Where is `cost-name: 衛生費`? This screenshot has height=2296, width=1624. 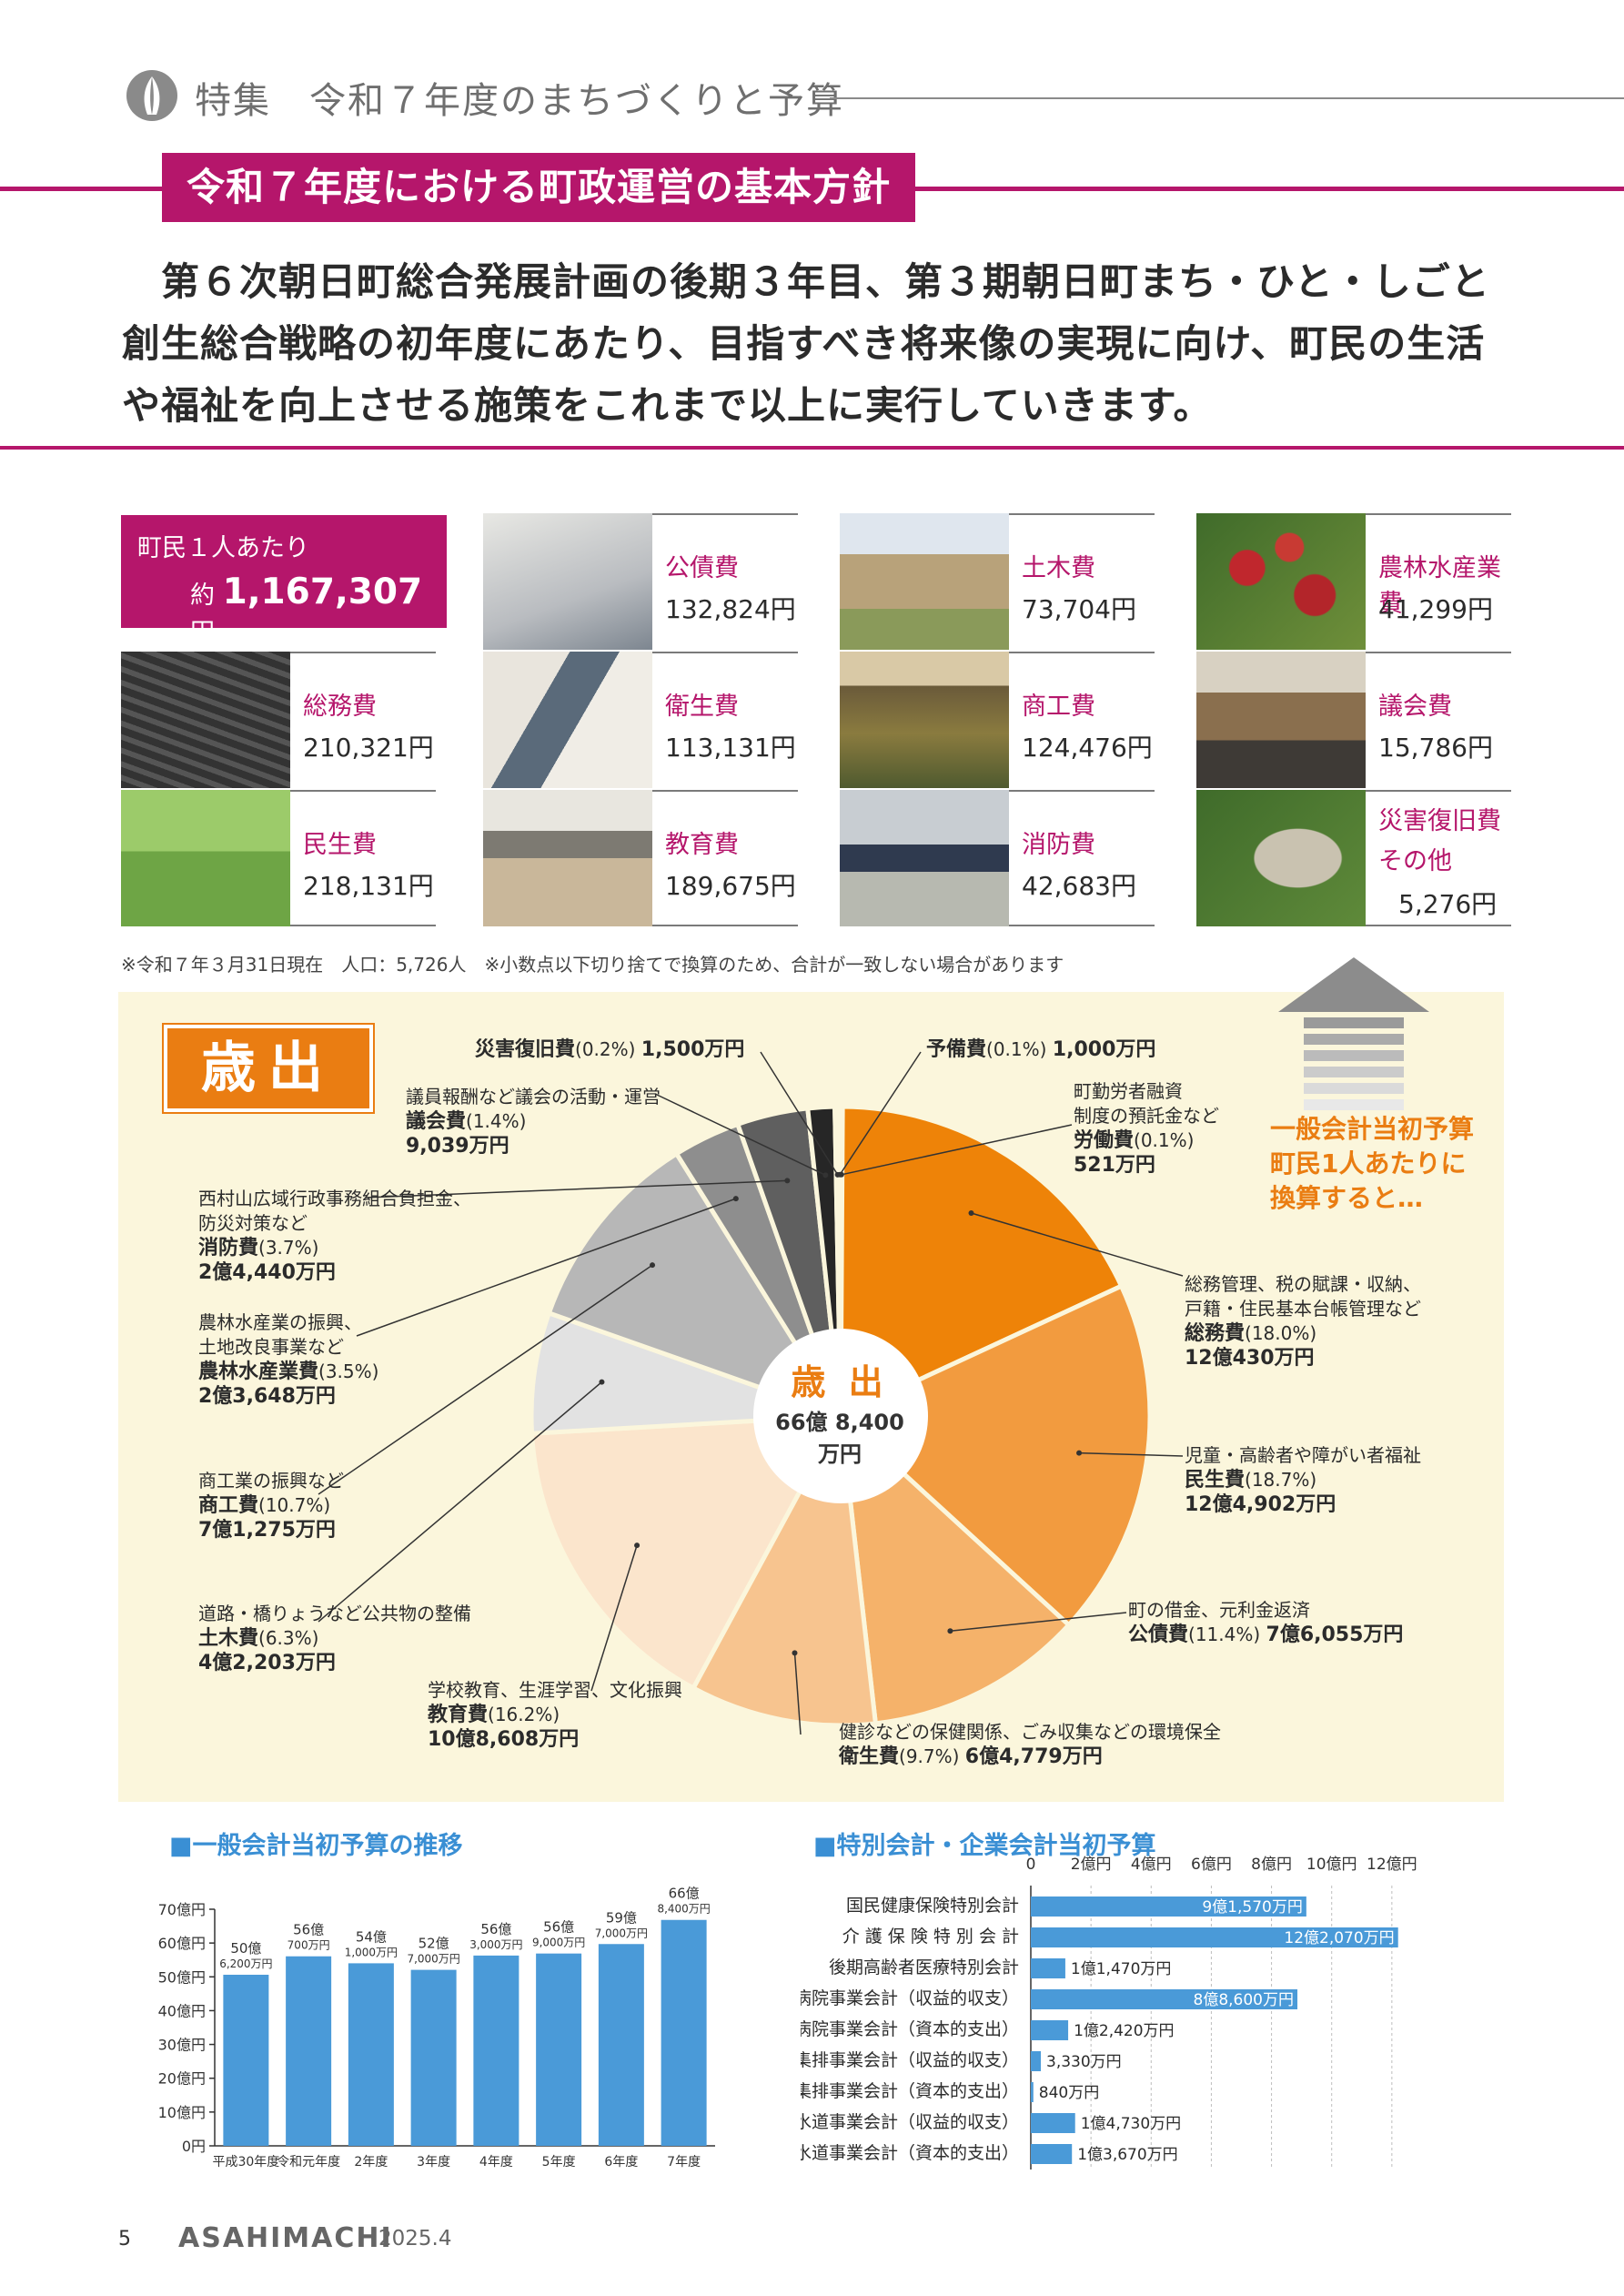 cost-name: 衛生費 is located at coordinates (702, 707).